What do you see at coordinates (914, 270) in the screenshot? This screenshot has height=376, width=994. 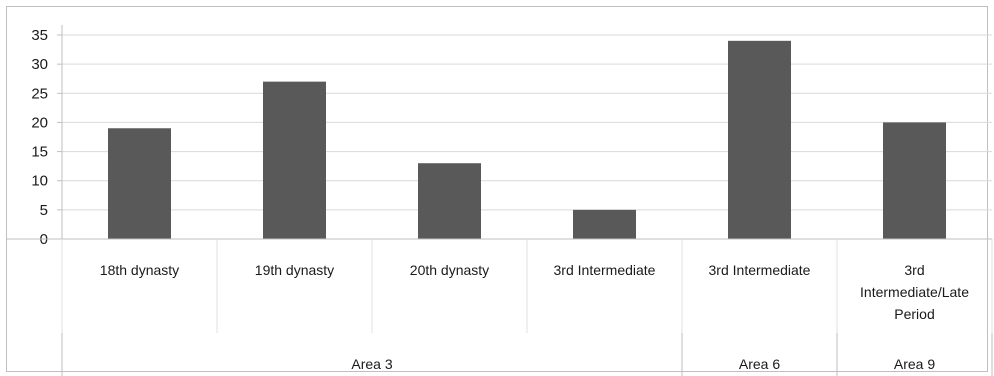 I see `x-category-label-line: 3rd` at bounding box center [914, 270].